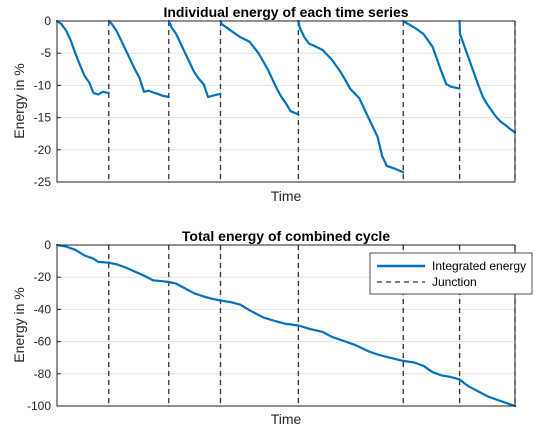 This screenshot has width=550, height=433. I want to click on top-x-label: Time, so click(286, 196).